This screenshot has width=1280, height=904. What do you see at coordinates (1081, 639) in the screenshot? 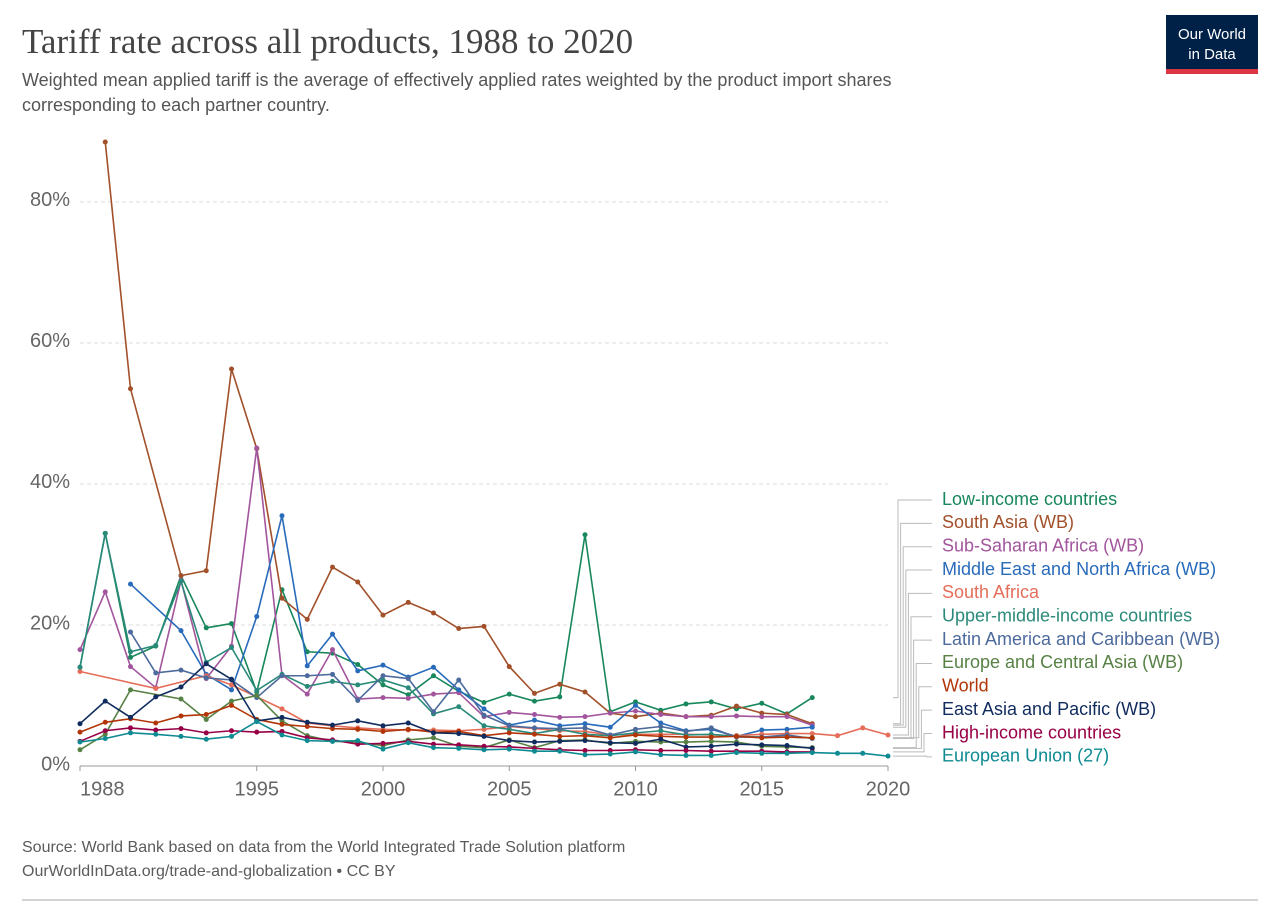
I see `legend-label: Latin America and Caribbean (WB)` at bounding box center [1081, 639].